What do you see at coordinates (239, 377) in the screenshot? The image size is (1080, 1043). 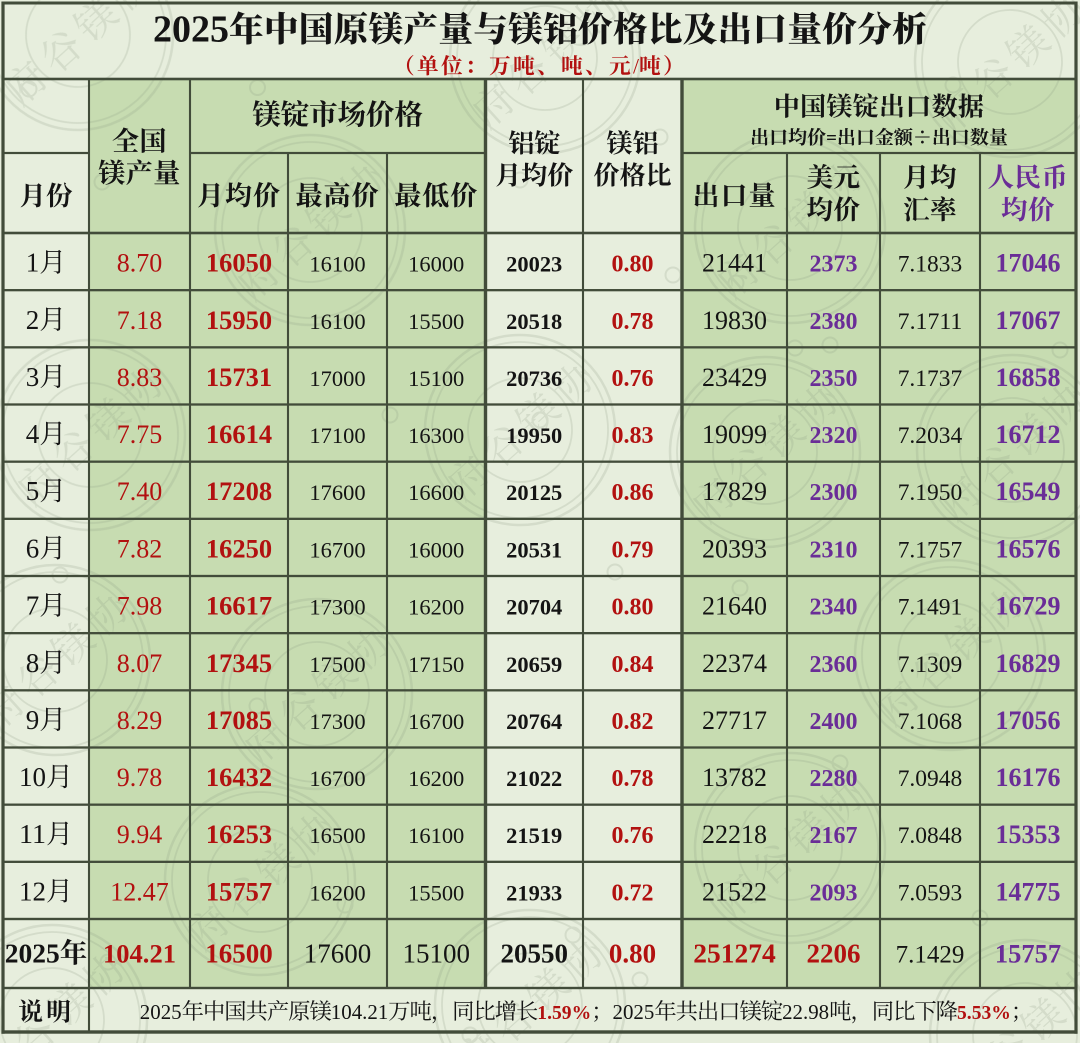 I see `svg-text: 15731` at bounding box center [239, 377].